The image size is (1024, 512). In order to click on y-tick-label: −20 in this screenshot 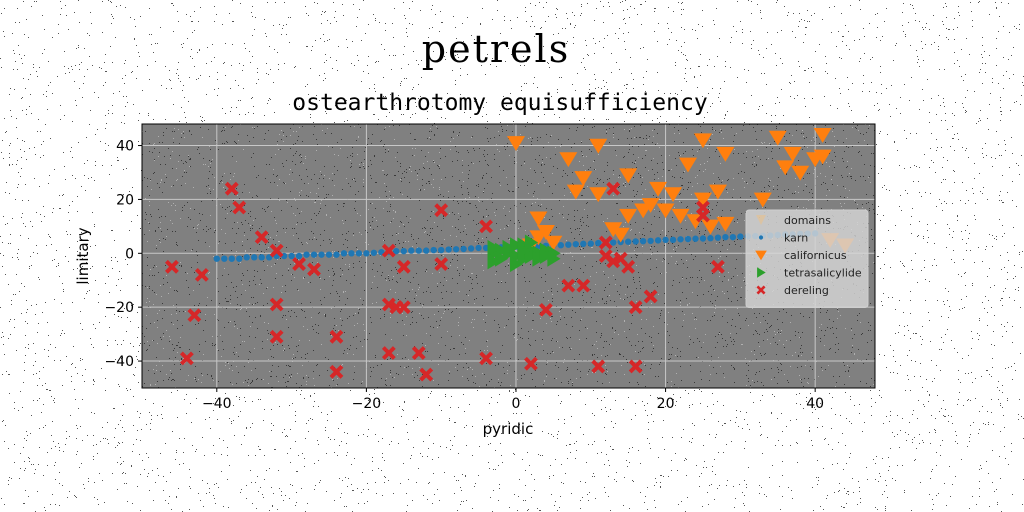, I will do `click(119, 308)`.